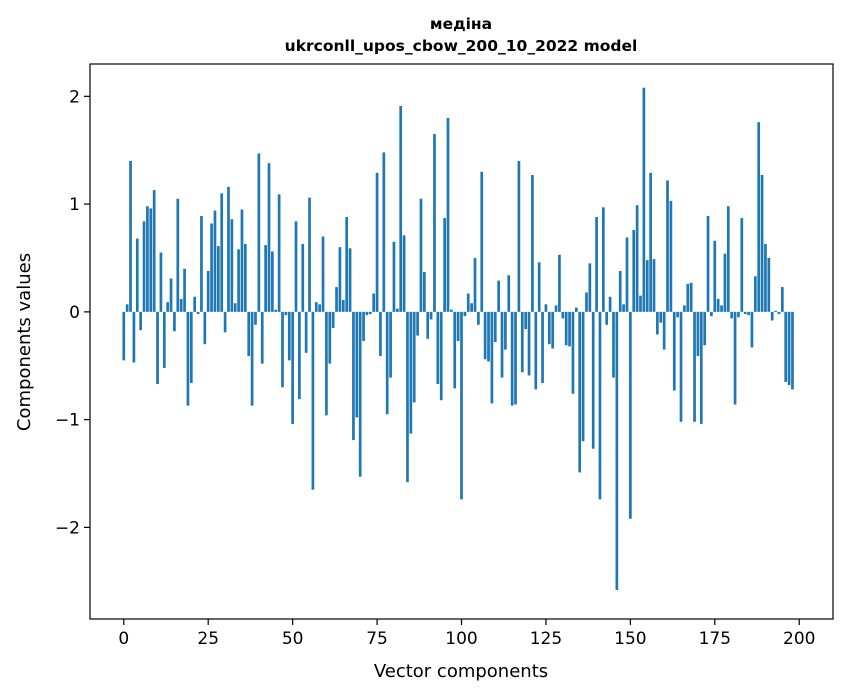 The height and width of the screenshot is (696, 847). What do you see at coordinates (799, 639) in the screenshot?
I see `x-tick-label: 200` at bounding box center [799, 639].